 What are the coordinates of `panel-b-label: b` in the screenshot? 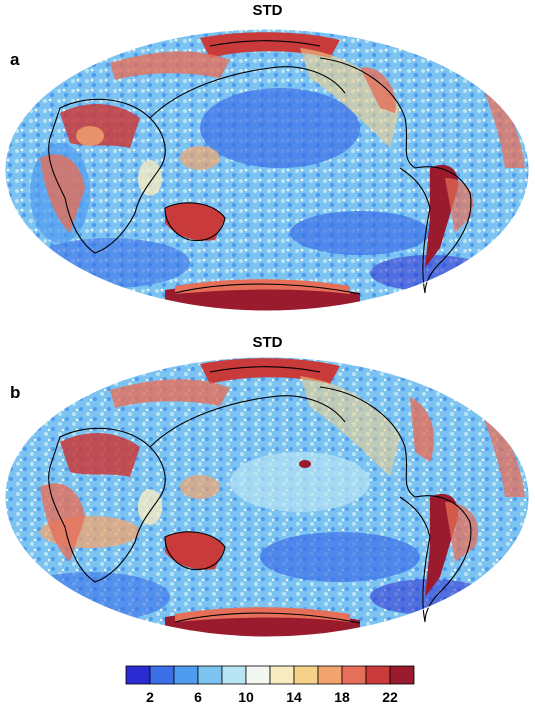 It's located at (15, 392).